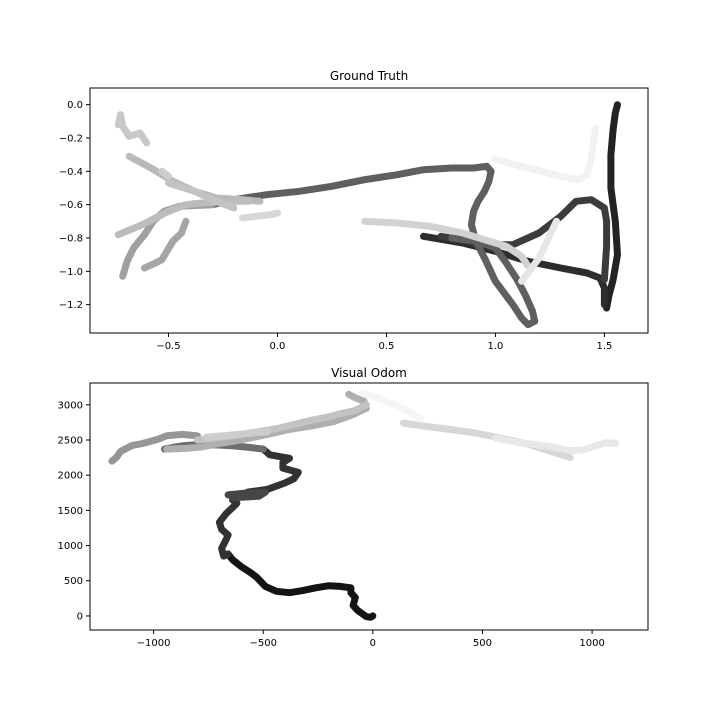  What do you see at coordinates (386, 346) in the screenshot?
I see `x-tick-label: 0.5` at bounding box center [386, 346].